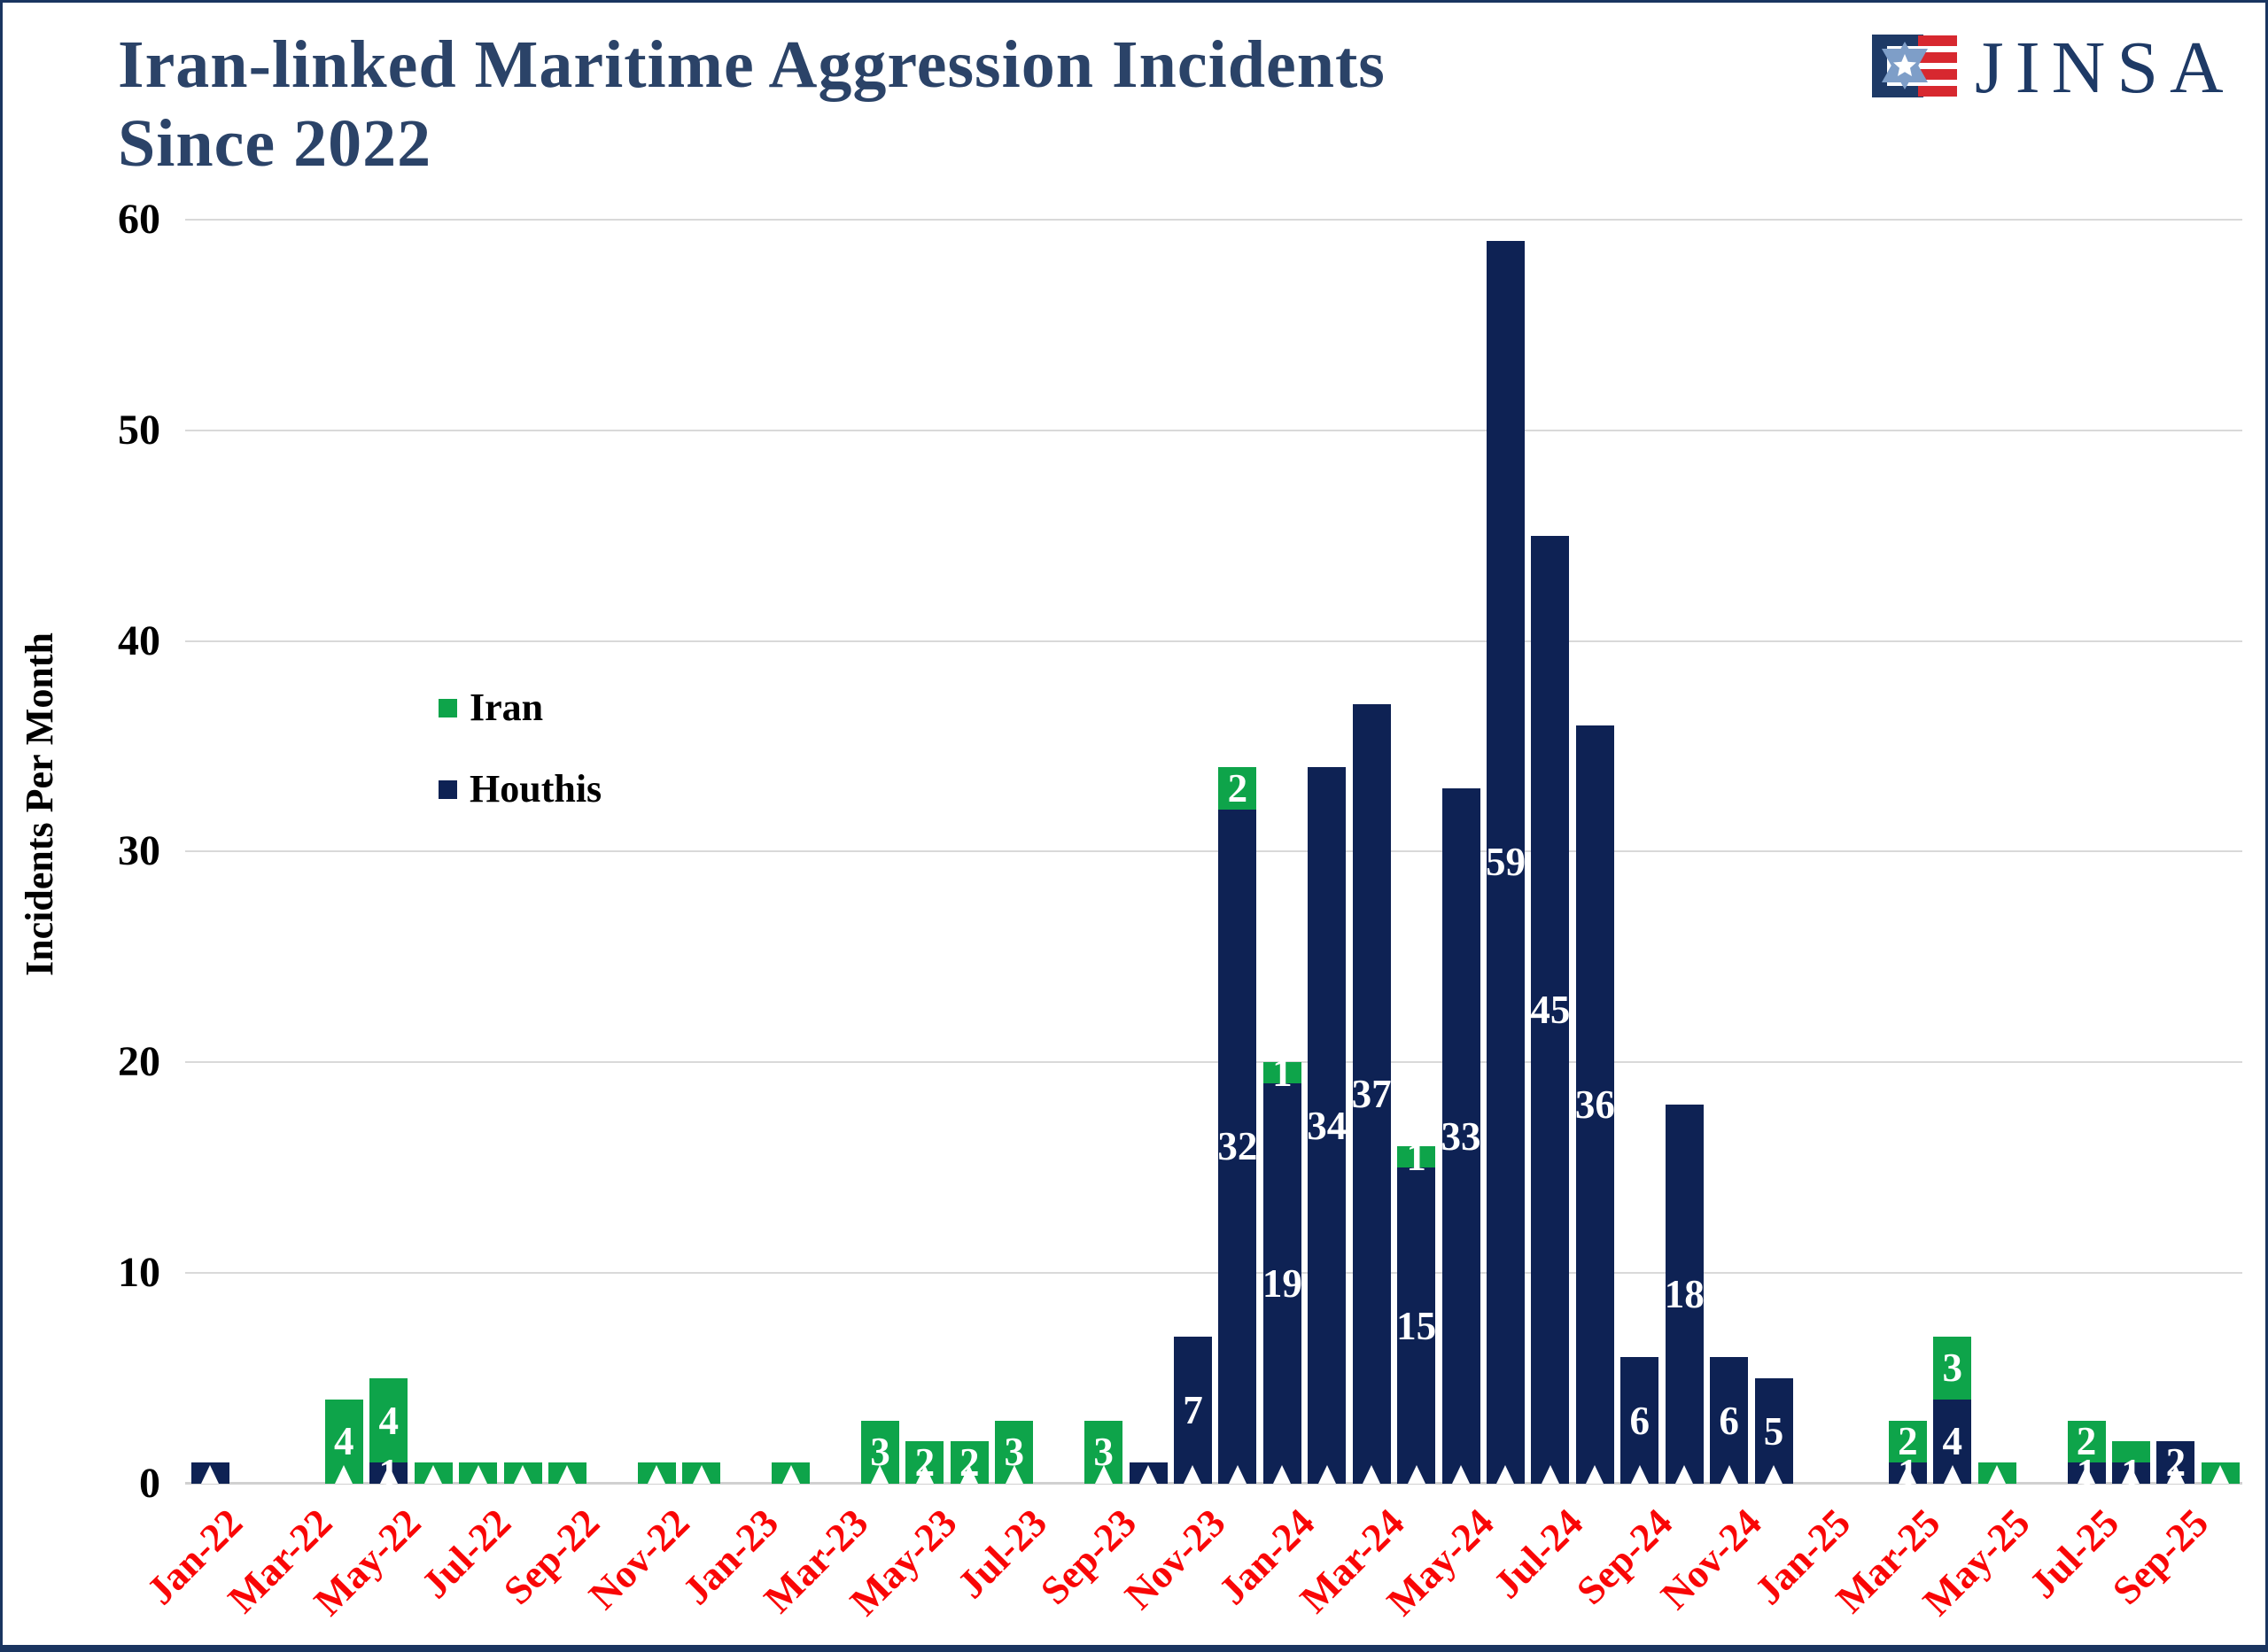 This screenshot has width=2268, height=1652. What do you see at coordinates (448, 789) in the screenshot?
I see `houthis-color-swatch` at bounding box center [448, 789].